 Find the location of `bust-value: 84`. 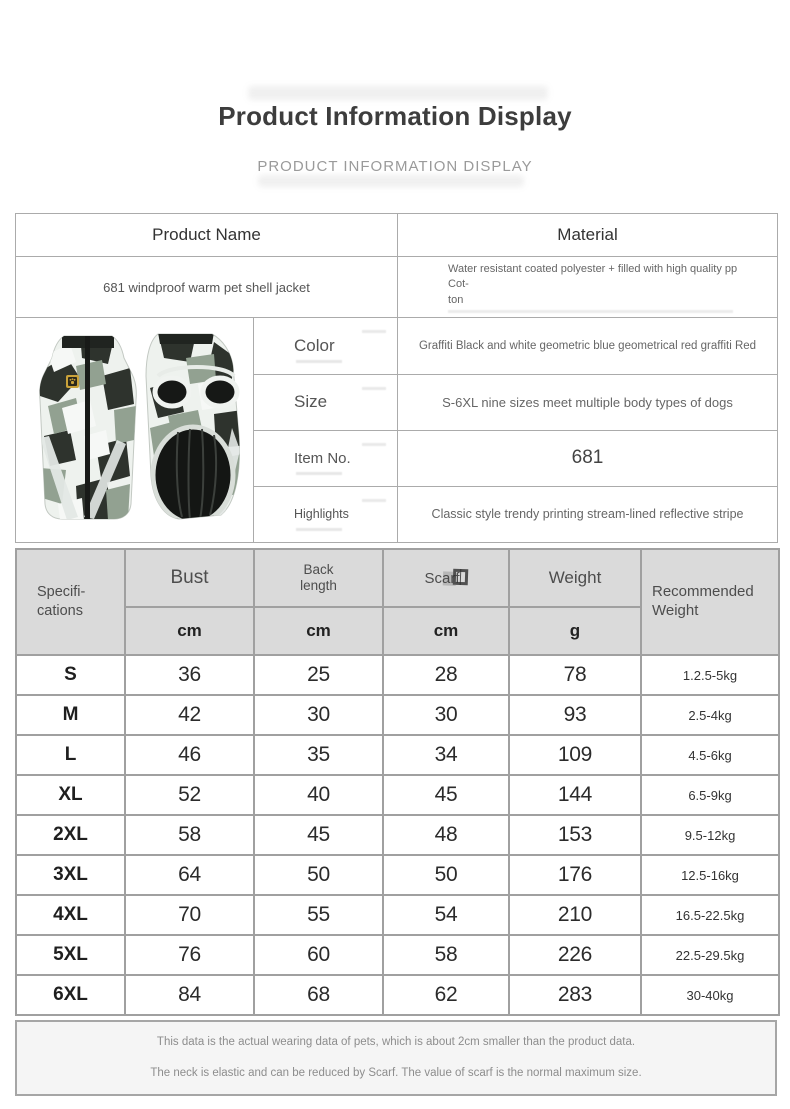

bust-value: 84 is located at coordinates (189, 995).